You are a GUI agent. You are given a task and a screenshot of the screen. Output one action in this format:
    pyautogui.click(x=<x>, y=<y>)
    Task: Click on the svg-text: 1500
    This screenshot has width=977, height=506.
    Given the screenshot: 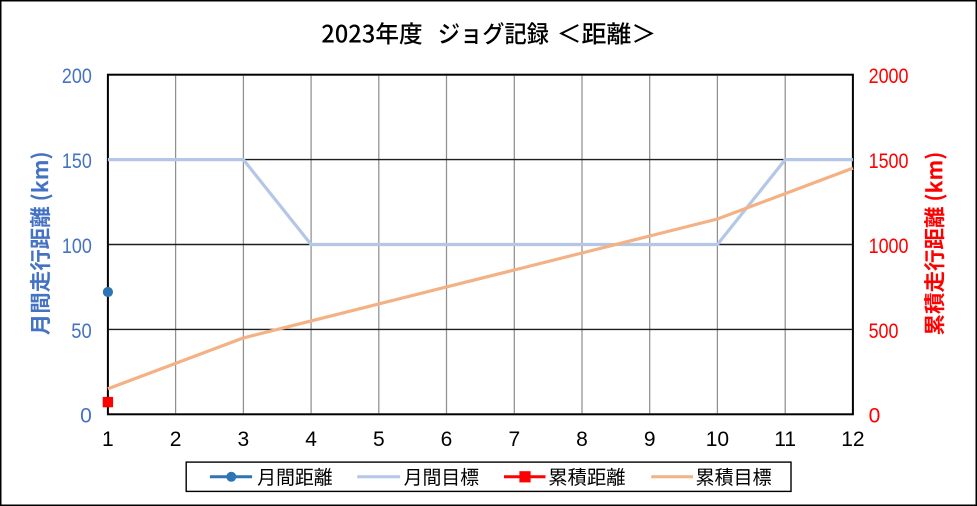 What is the action you would take?
    pyautogui.click(x=889, y=161)
    